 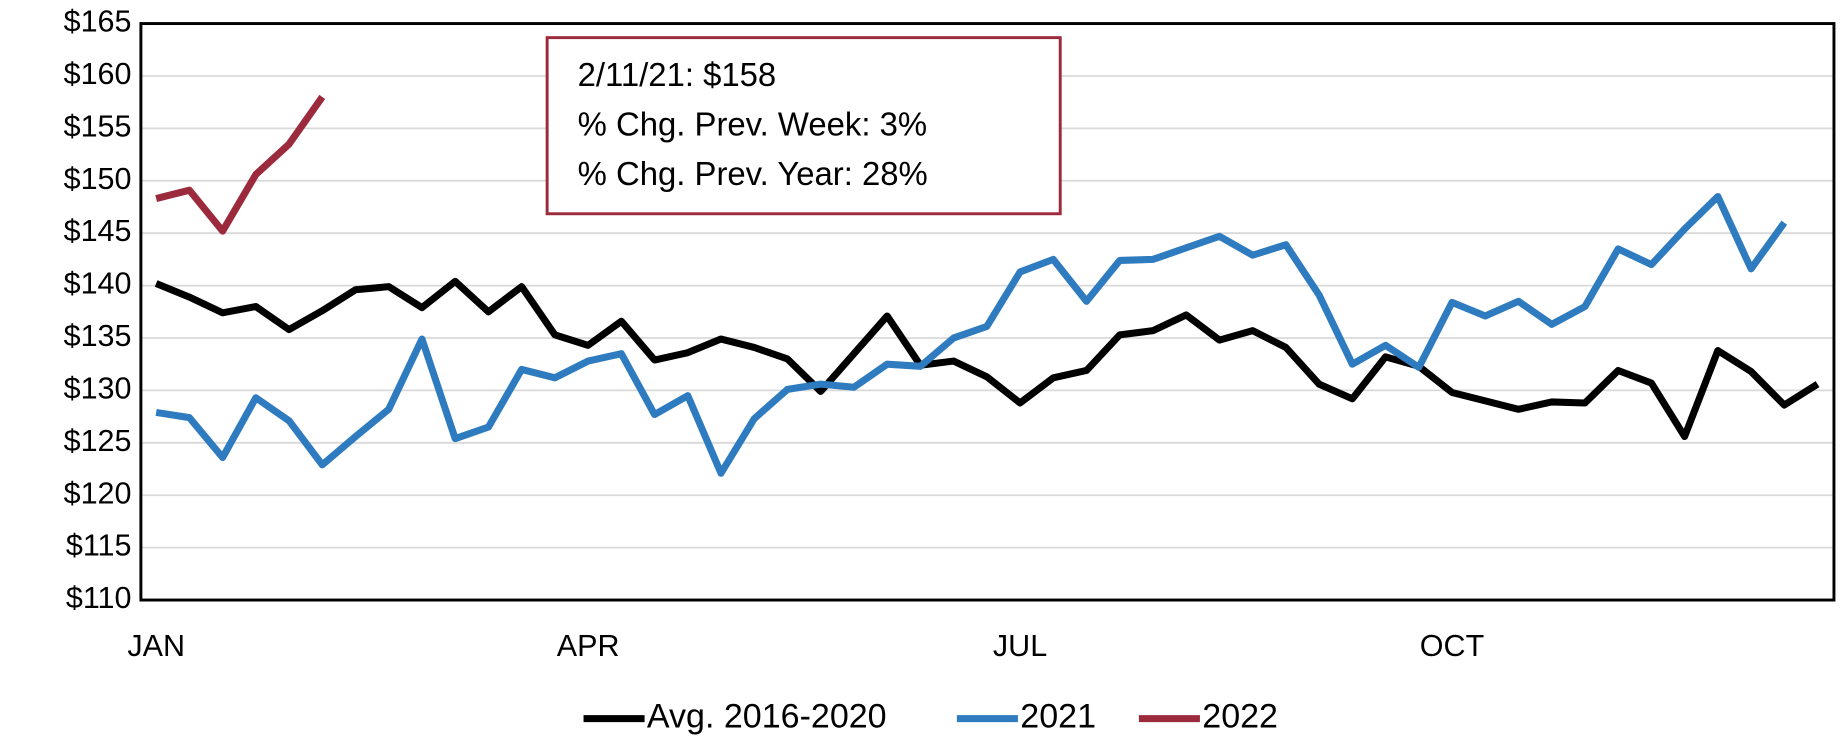 I want to click on series-line, so click(x=240, y=164).